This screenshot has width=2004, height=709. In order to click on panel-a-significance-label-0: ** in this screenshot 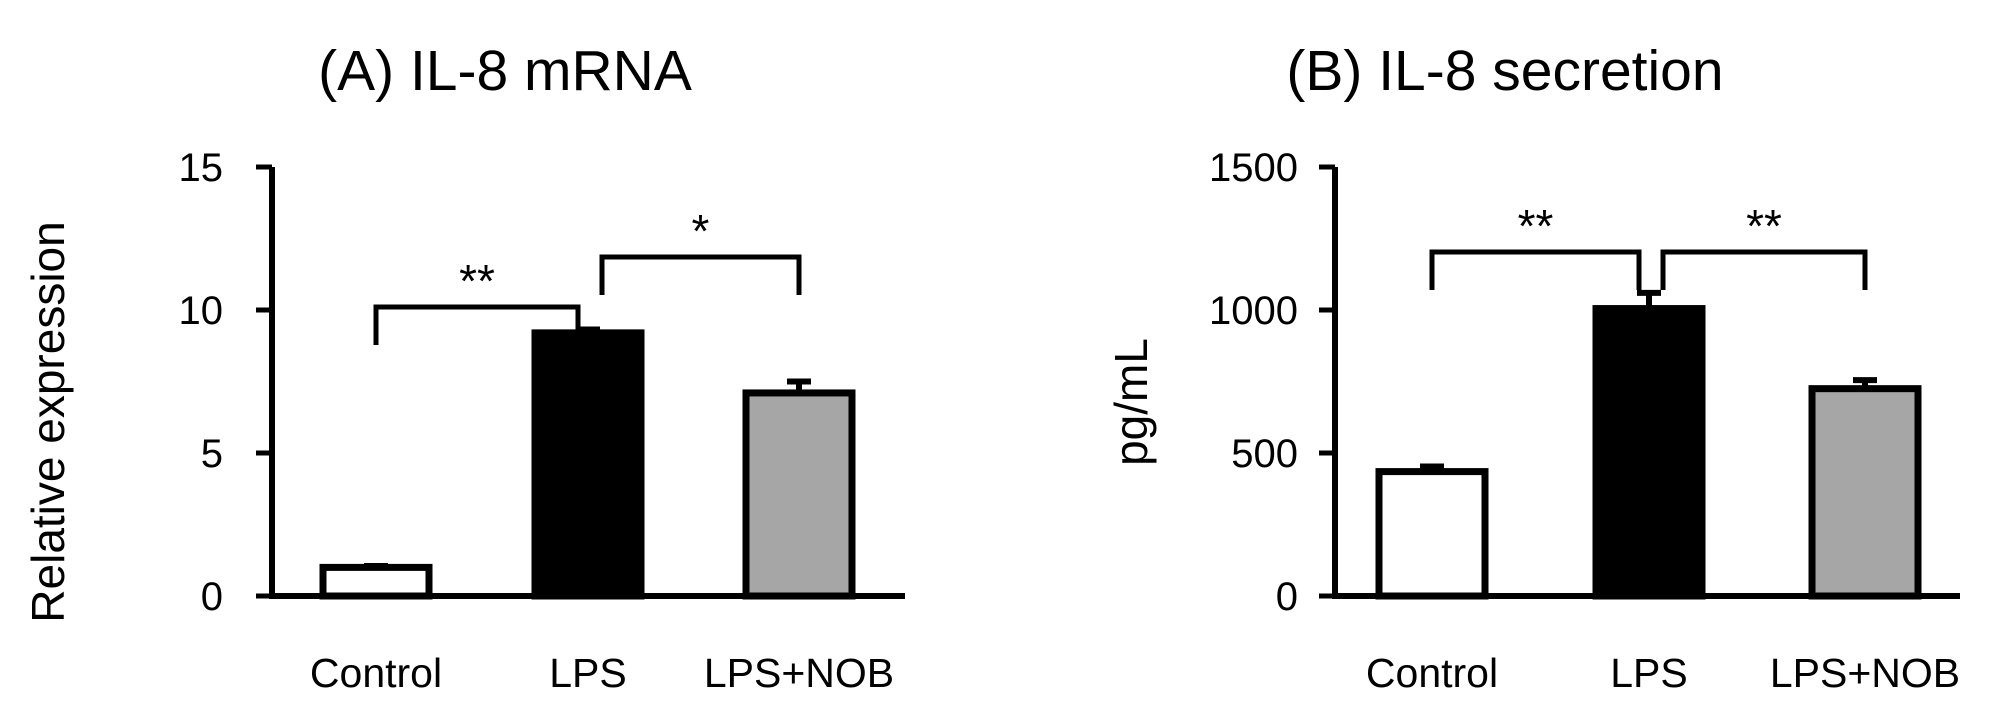, I will do `click(477, 281)`.